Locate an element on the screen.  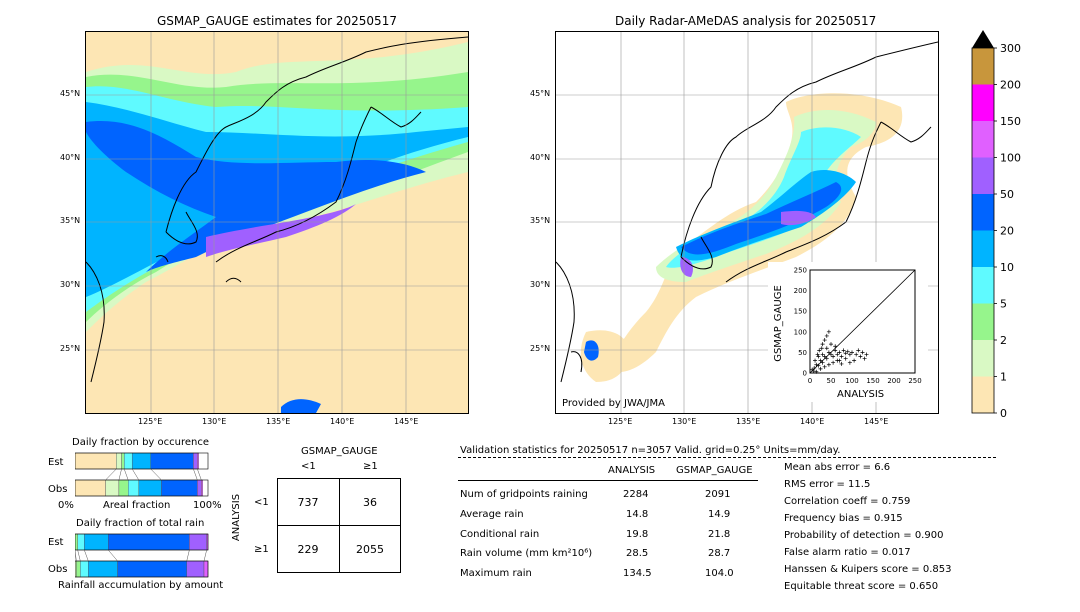
left-lon-tick: 125°E is located at coordinates (150, 421).